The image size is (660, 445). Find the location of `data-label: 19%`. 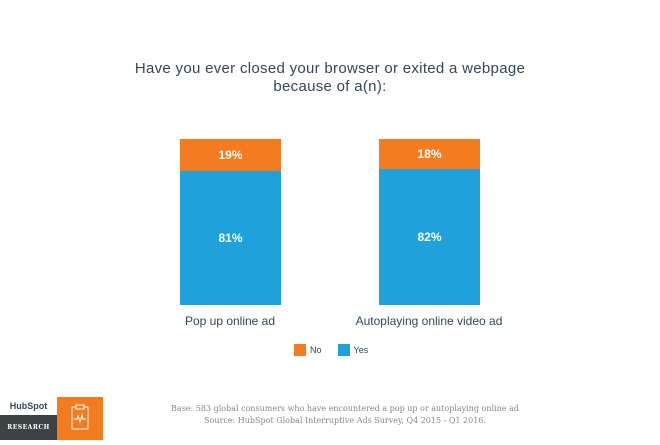

data-label: 19% is located at coordinates (230, 154).